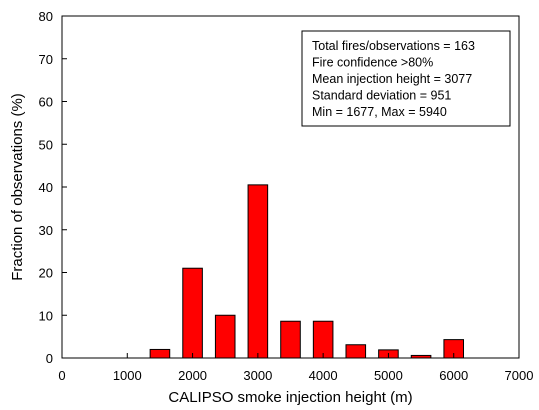  Describe the element at coordinates (519, 375) in the screenshot. I see `x-tick-label: 7000` at that location.